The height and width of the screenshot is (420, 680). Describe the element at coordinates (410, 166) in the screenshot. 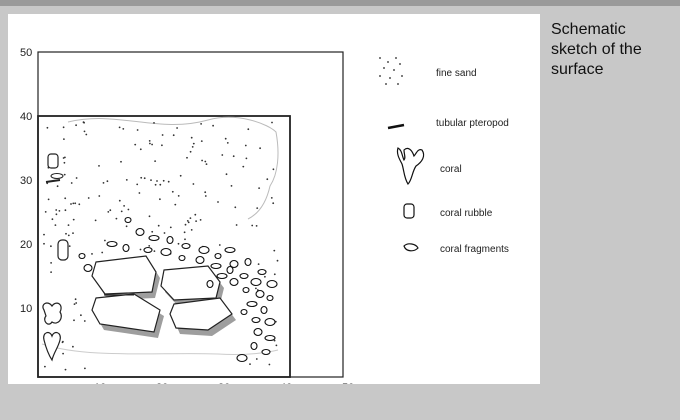

I see `coral-icon` at that location.